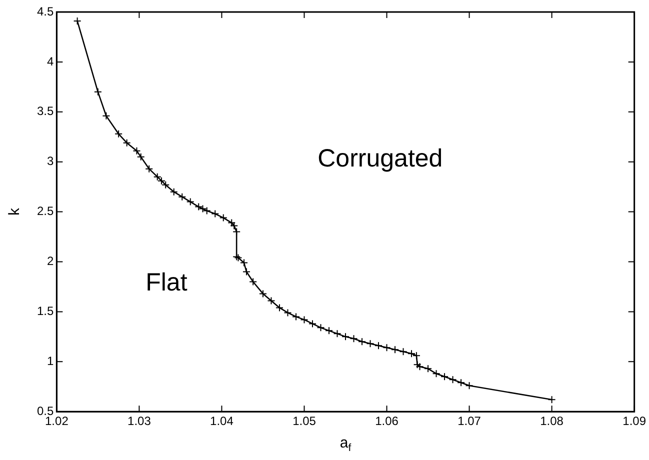 This screenshot has width=649, height=460. I want to click on annotation: Flat, so click(167, 282).